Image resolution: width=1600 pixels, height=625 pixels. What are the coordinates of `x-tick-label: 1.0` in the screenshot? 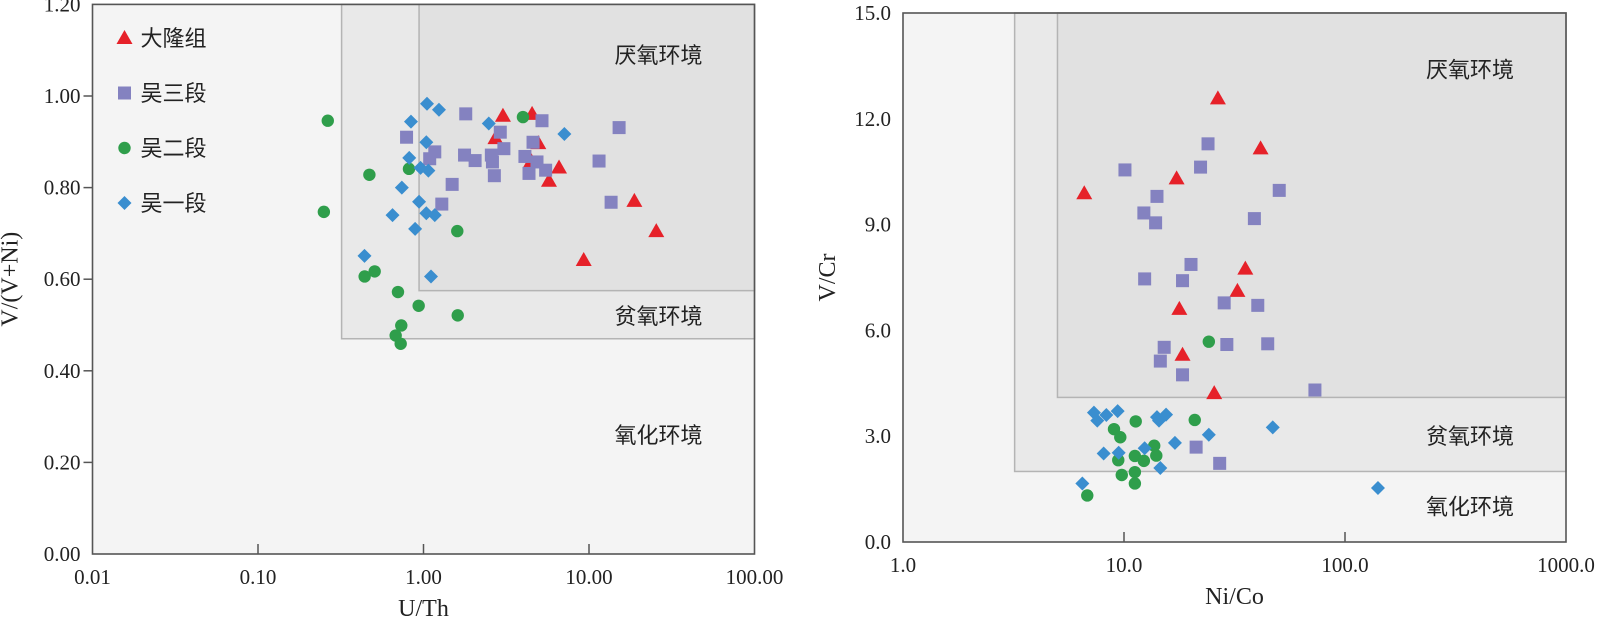 It's located at (903, 565).